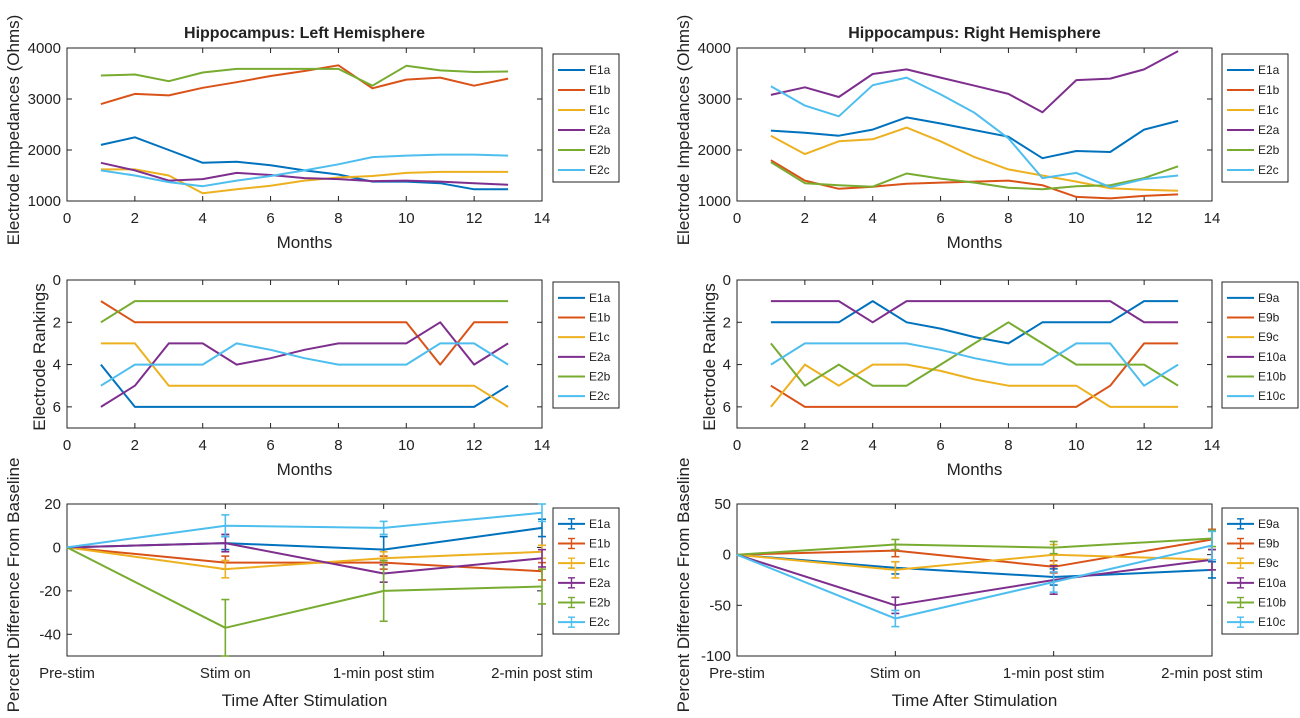  Describe the element at coordinates (57, 322) in the screenshot. I see `y-tick-label: 2` at that location.